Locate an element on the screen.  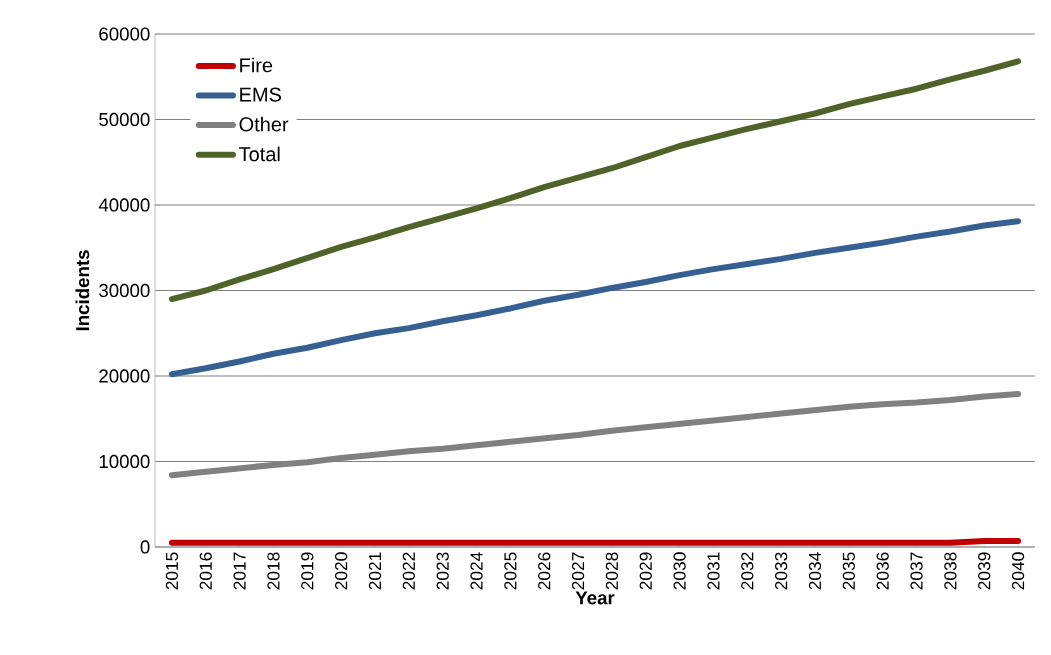
x-tick-label: 2016 is located at coordinates (205, 571).